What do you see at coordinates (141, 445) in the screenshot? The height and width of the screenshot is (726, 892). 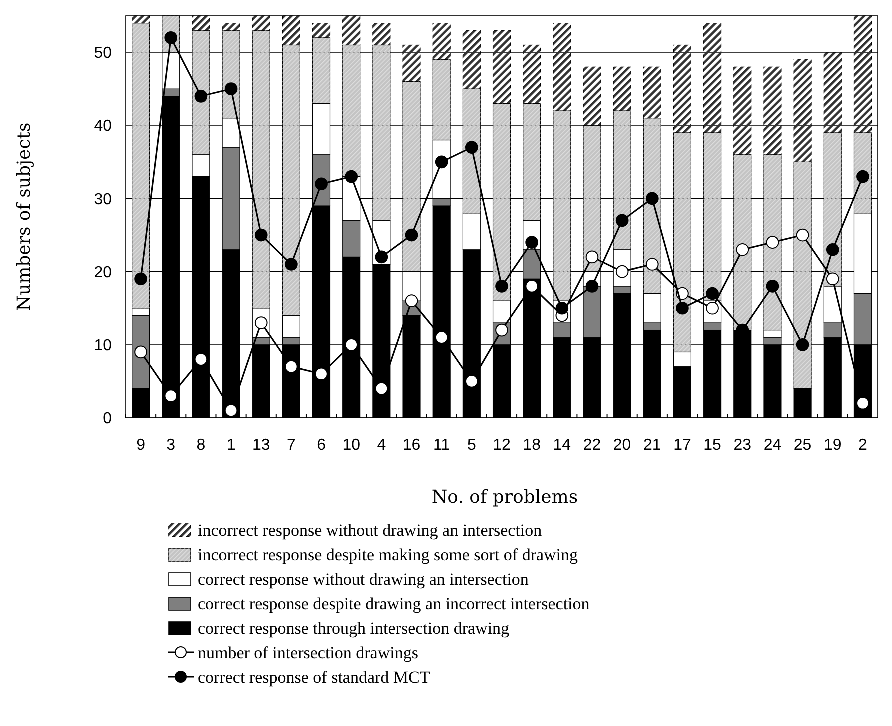 I see `x-tick-label: 9` at bounding box center [141, 445].